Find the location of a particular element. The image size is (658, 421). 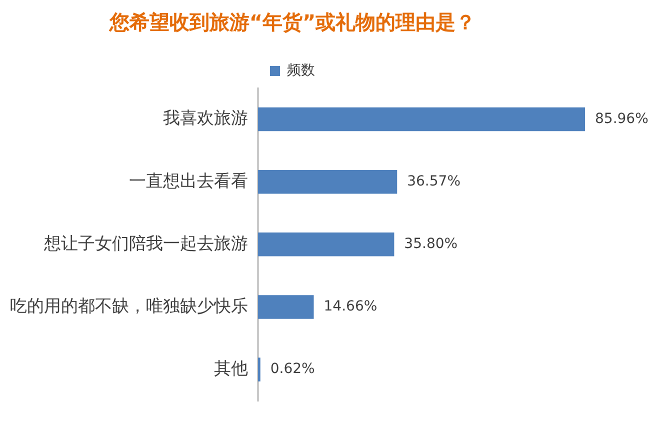

data-label: 85.96% is located at coordinates (621, 118).